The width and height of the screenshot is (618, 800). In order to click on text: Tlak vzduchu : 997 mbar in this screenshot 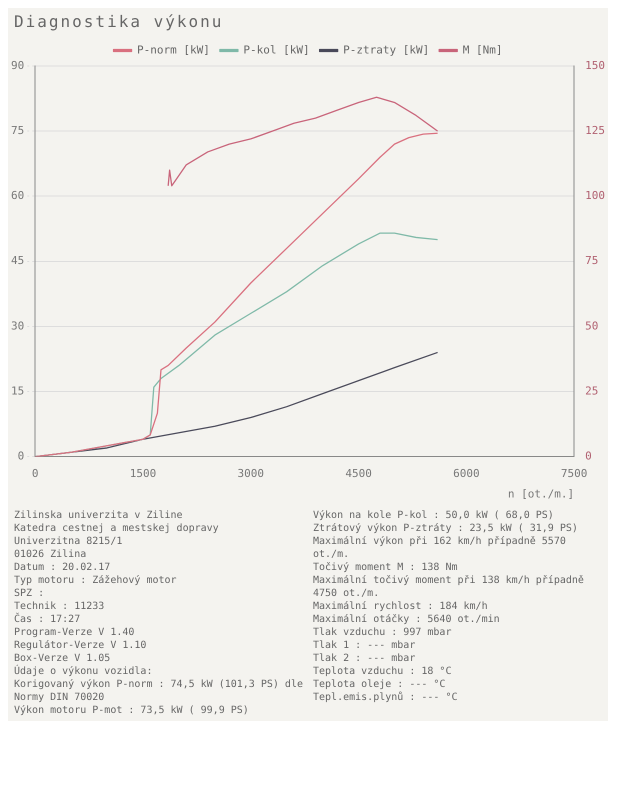, I will do `click(382, 632)`.